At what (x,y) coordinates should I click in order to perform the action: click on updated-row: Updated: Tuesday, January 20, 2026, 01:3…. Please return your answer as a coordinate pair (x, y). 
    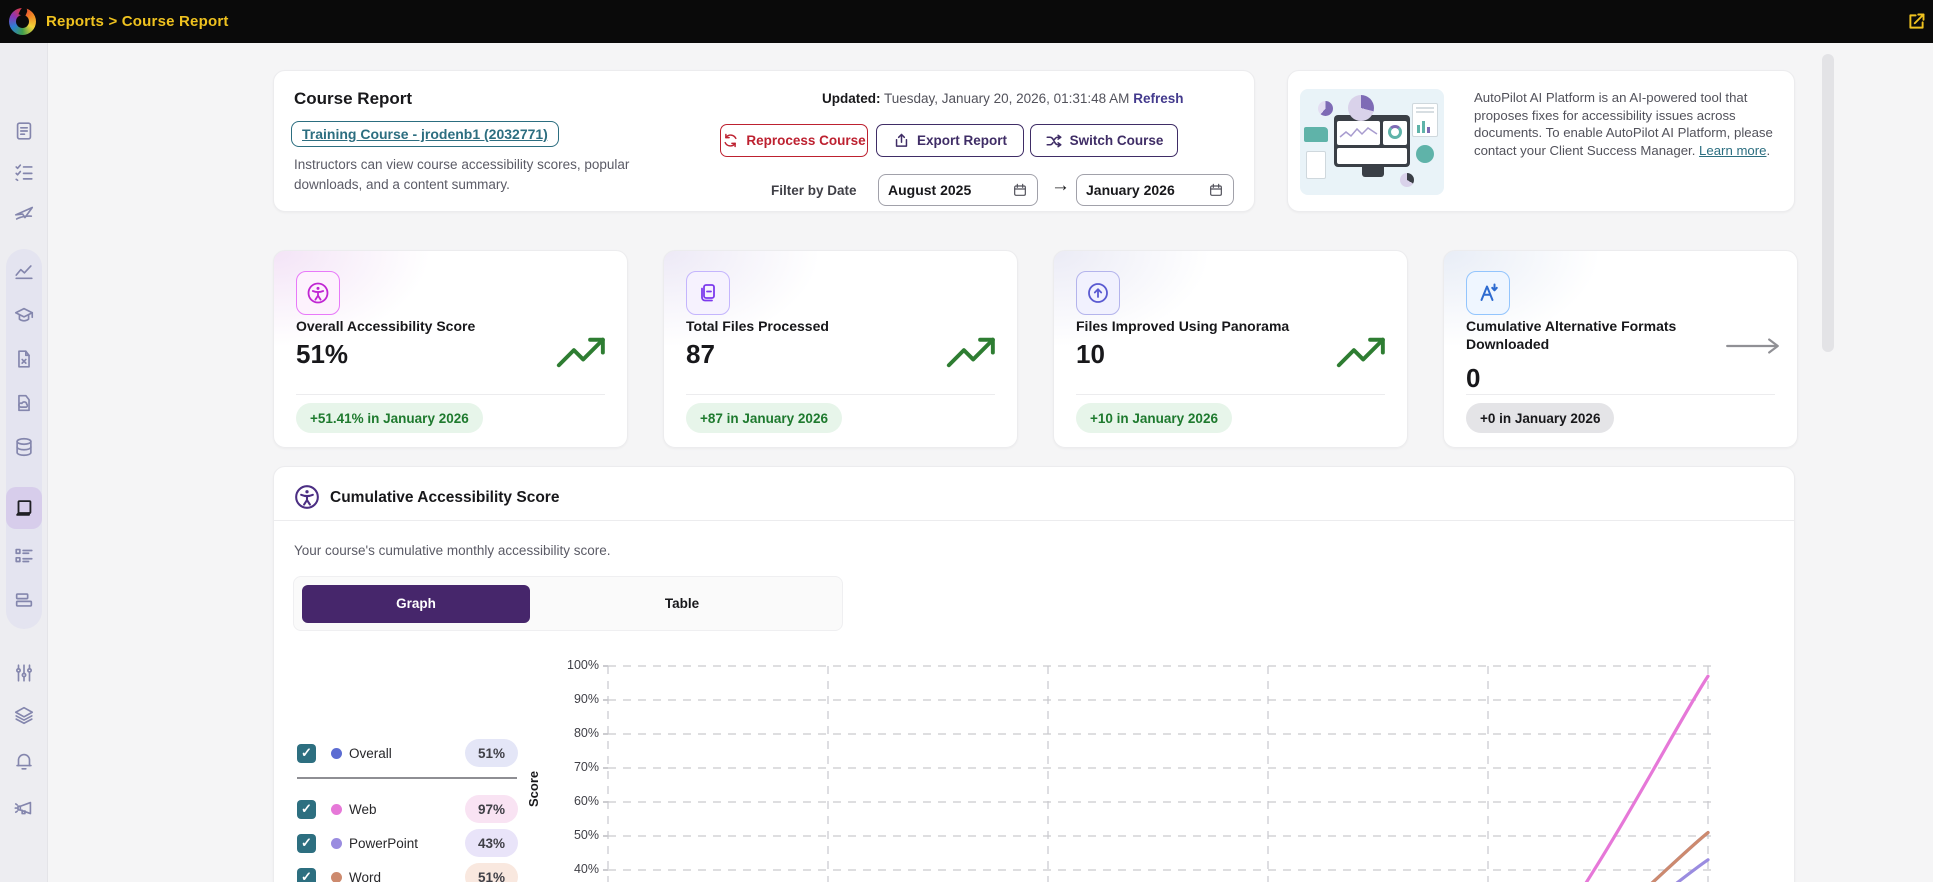
    Looking at the image, I should click on (1002, 98).